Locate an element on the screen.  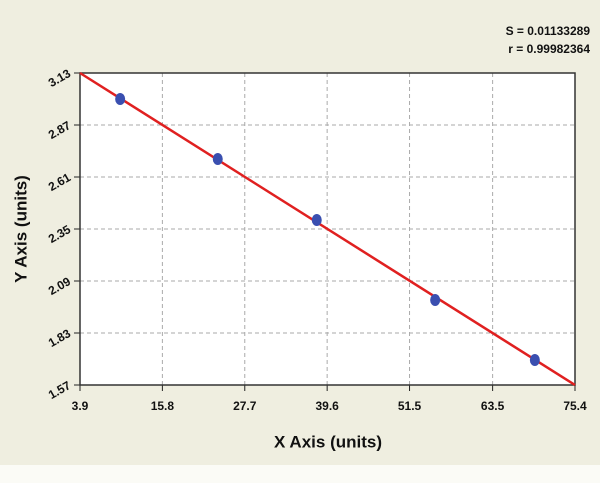
annotation: S = 0.01133289 is located at coordinates (548, 31).